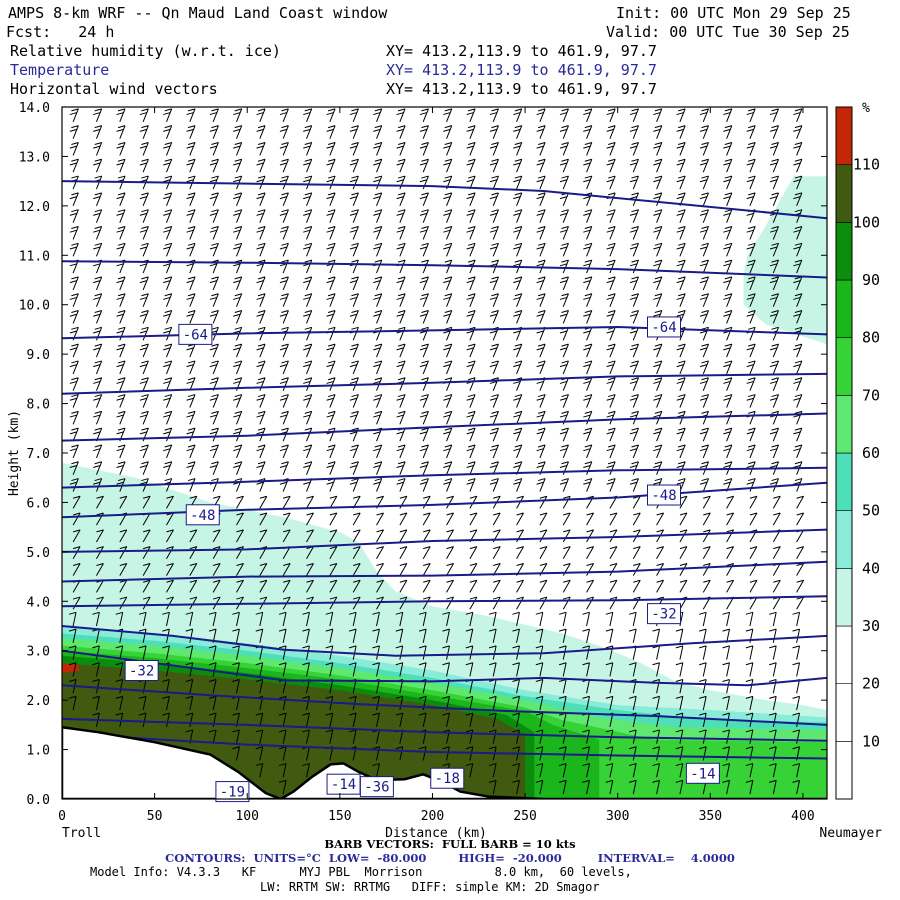  What do you see at coordinates (524, 816) in the screenshot?
I see `x-tick-label-5: 250` at bounding box center [524, 816].